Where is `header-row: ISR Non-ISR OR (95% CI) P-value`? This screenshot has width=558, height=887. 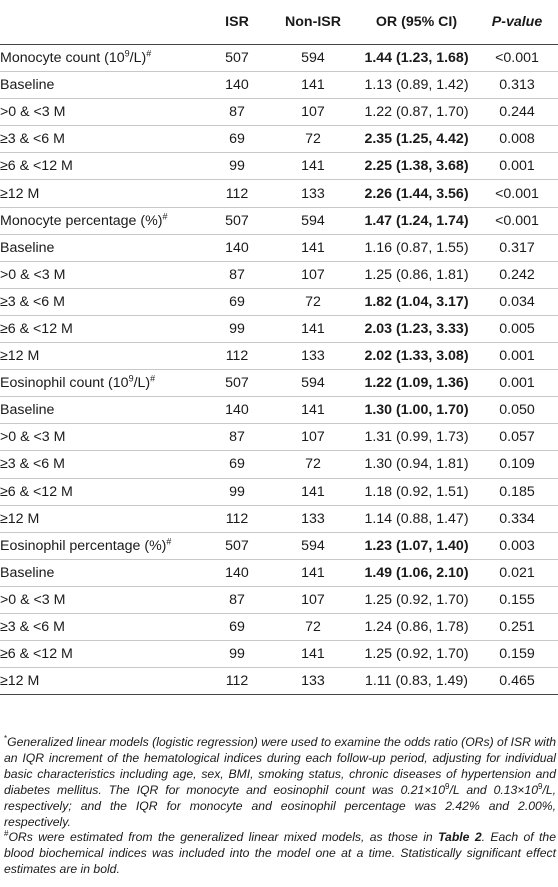
header-row: ISR Non-ISR OR (95% CI) P-value is located at coordinates (279, 22).